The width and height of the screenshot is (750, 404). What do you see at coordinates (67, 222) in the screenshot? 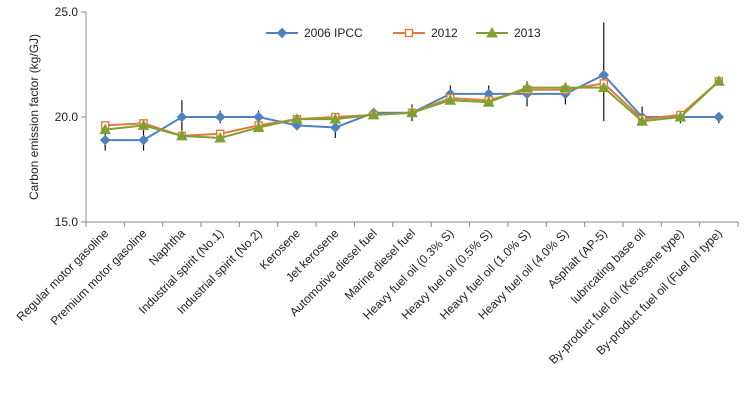
I see `y-tick-label: 15.0` at bounding box center [67, 222].